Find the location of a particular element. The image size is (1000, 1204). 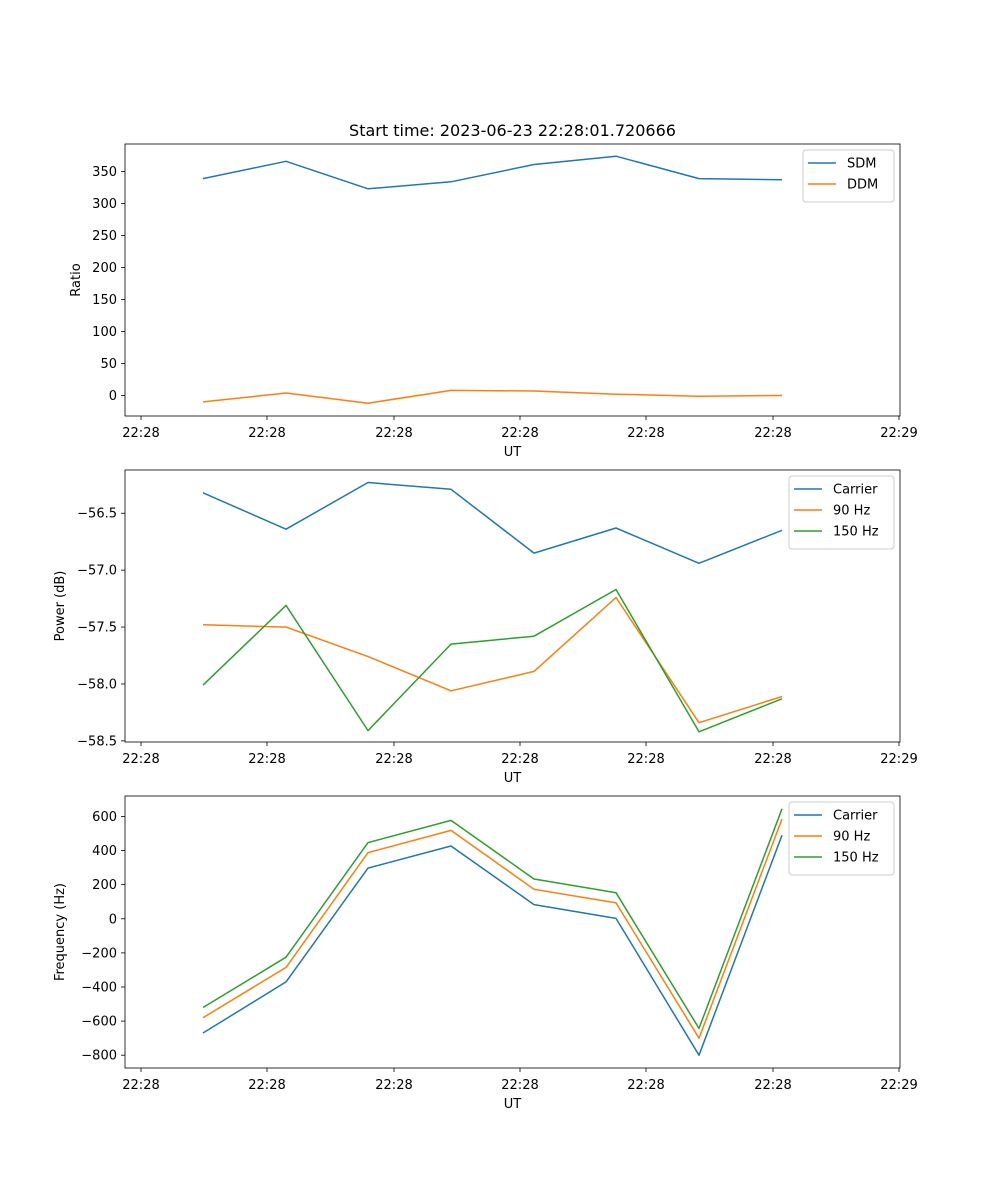

ratio-y-tick-label: 100 is located at coordinates (104, 332).